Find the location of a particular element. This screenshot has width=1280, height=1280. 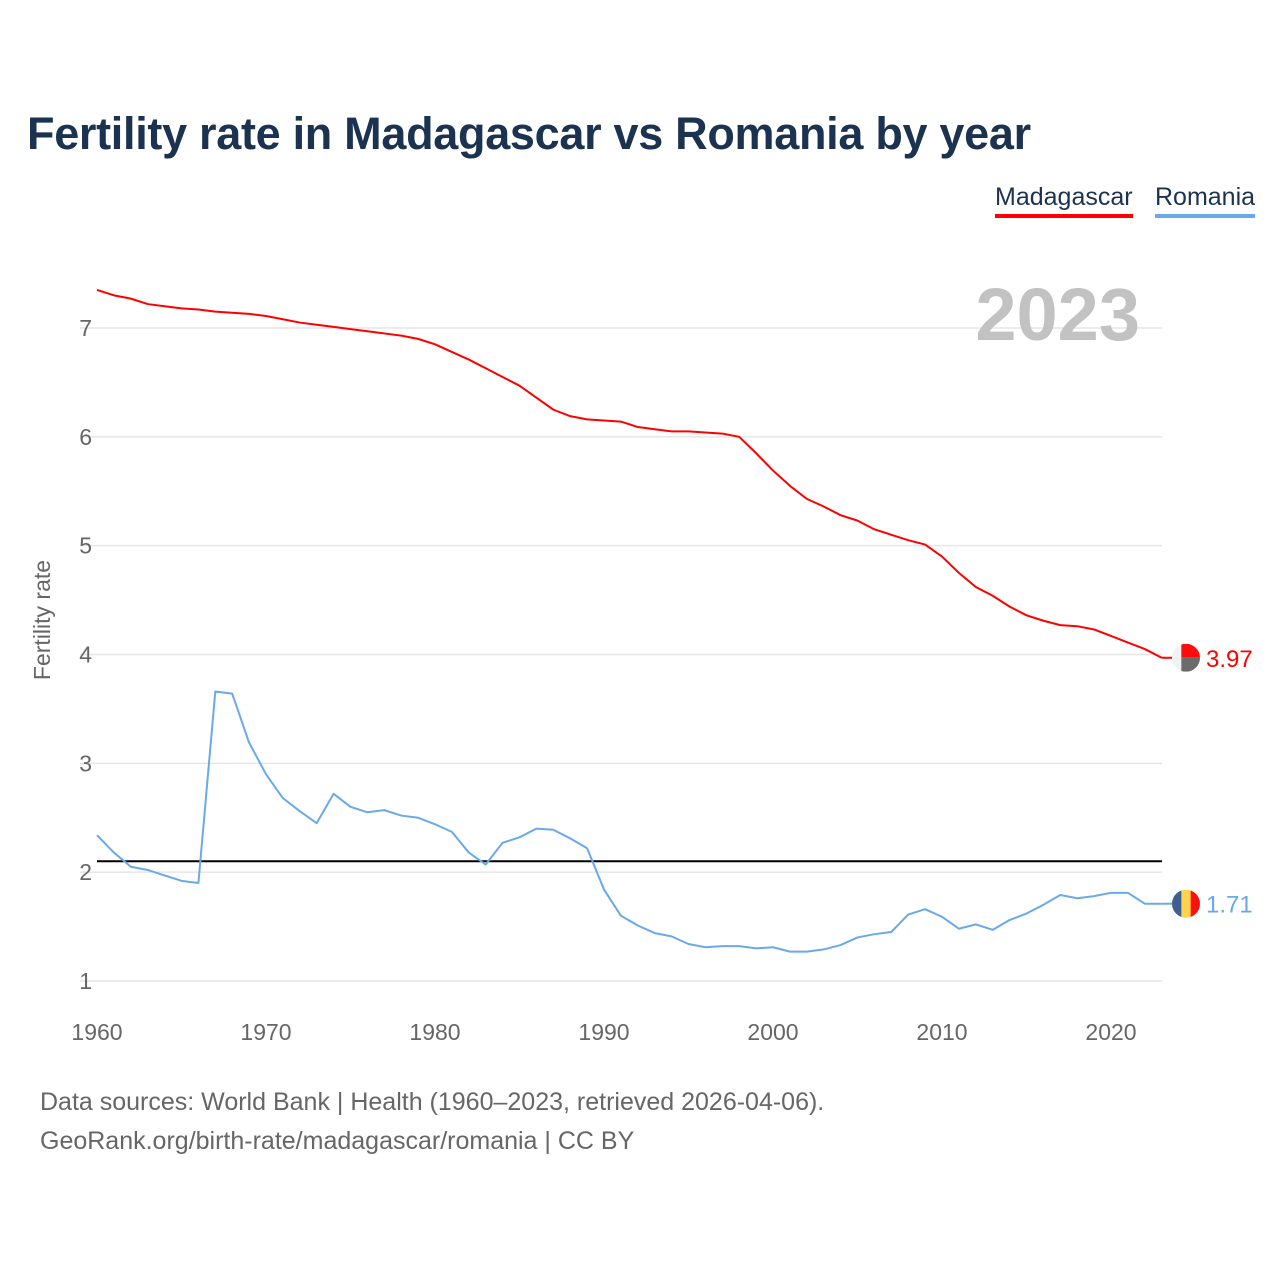

x-tick-label: 1980 is located at coordinates (434, 1032).